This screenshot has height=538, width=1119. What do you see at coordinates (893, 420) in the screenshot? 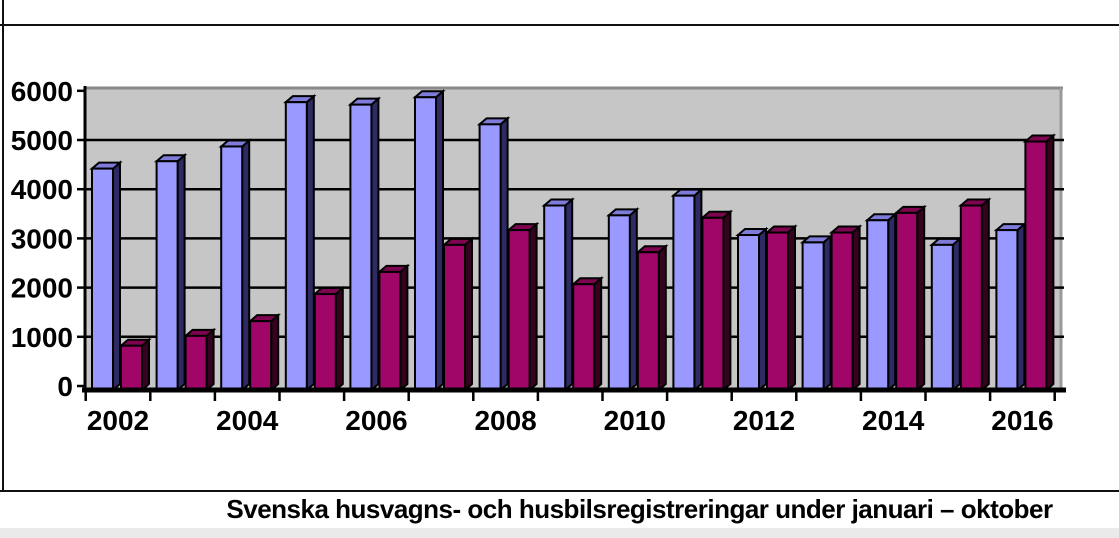
I see `x-axis-tick-label: 2014` at bounding box center [893, 420].